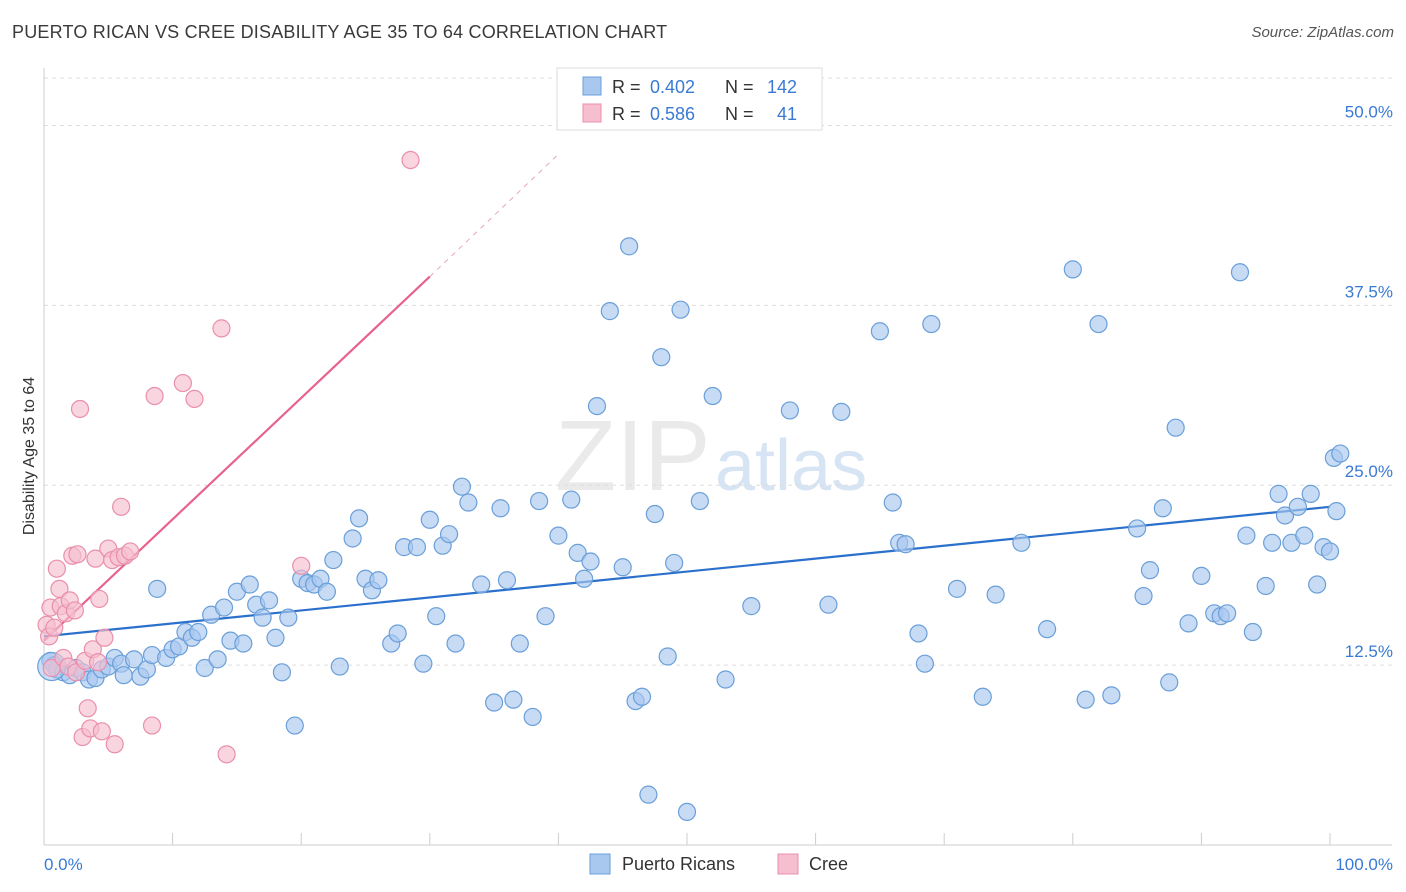 This screenshot has width=1406, height=892. Describe the element at coordinates (626, 114) in the screenshot. I see `legend-r-label-2: R =` at that location.